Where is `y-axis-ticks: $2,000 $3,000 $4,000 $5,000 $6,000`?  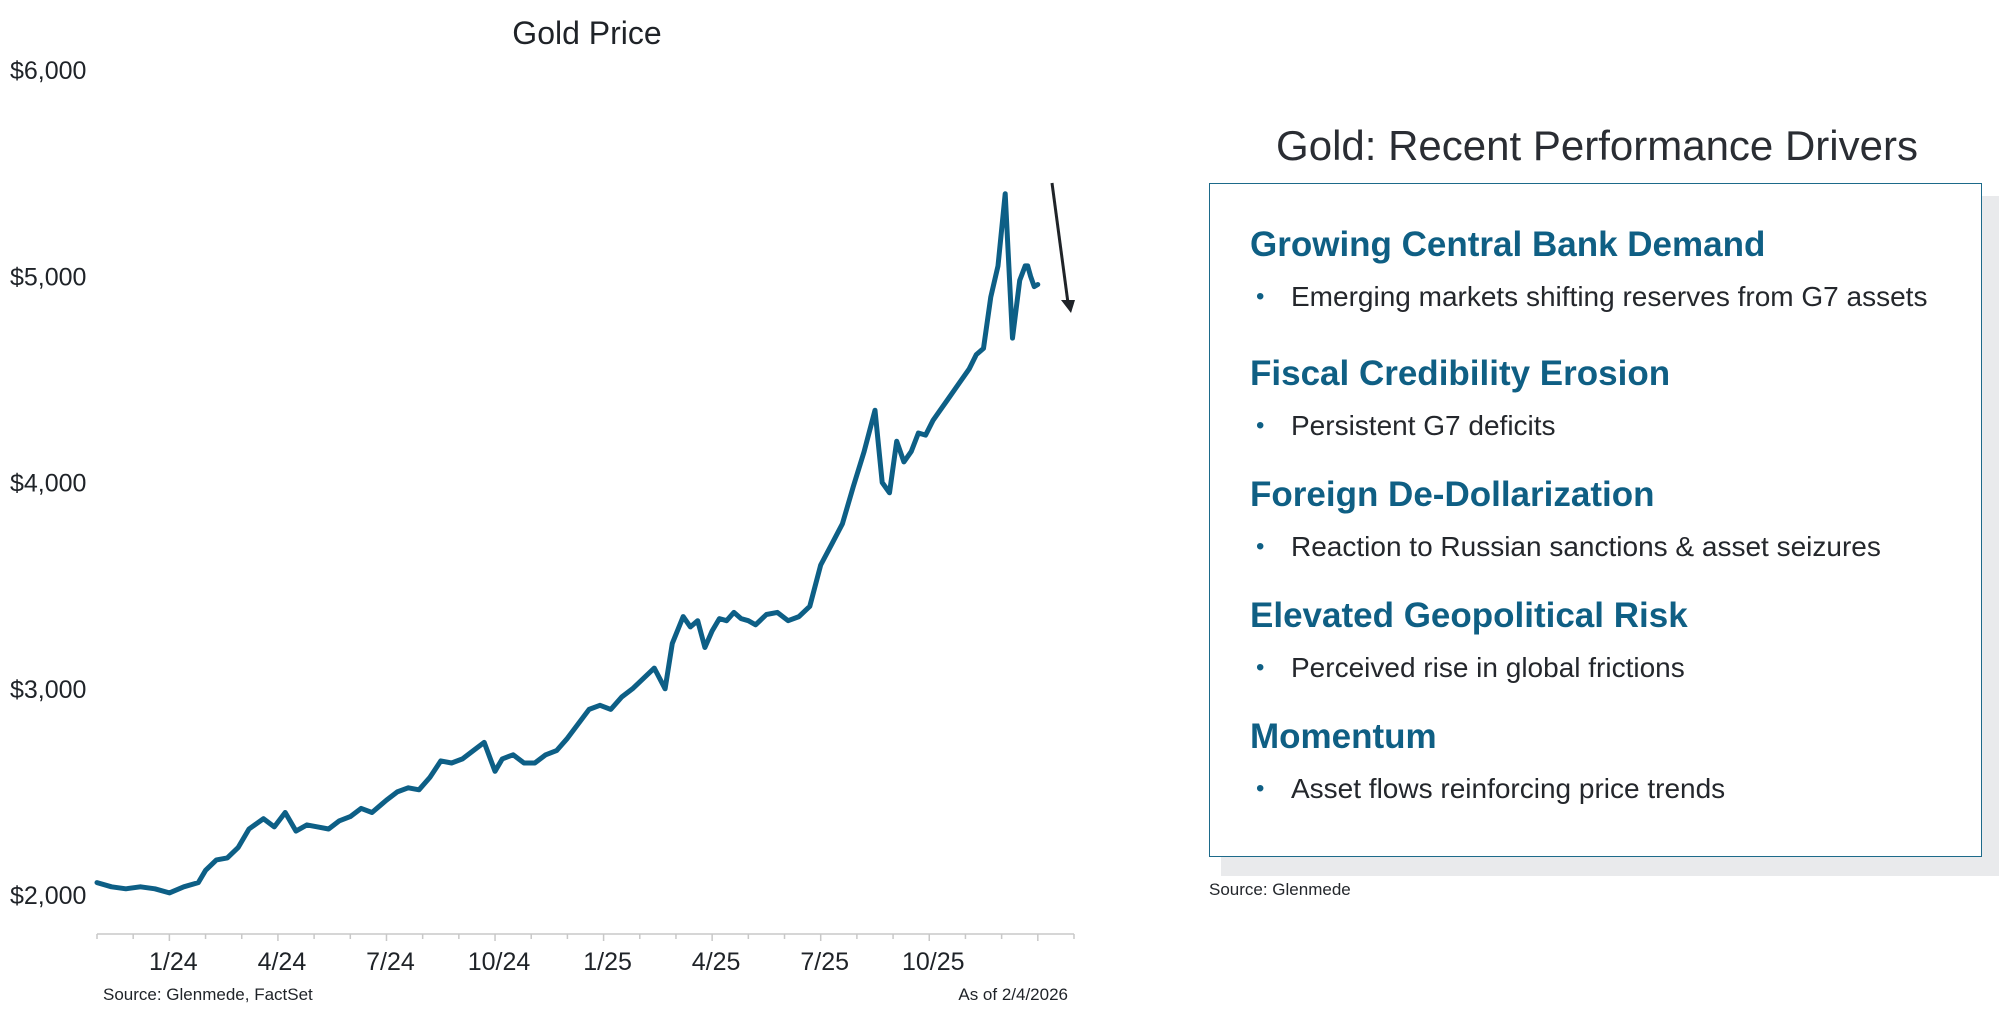
y-axis-ticks: $2,000 $3,000 $4,000 $5,000 $6,000 is located at coordinates (48, 483).